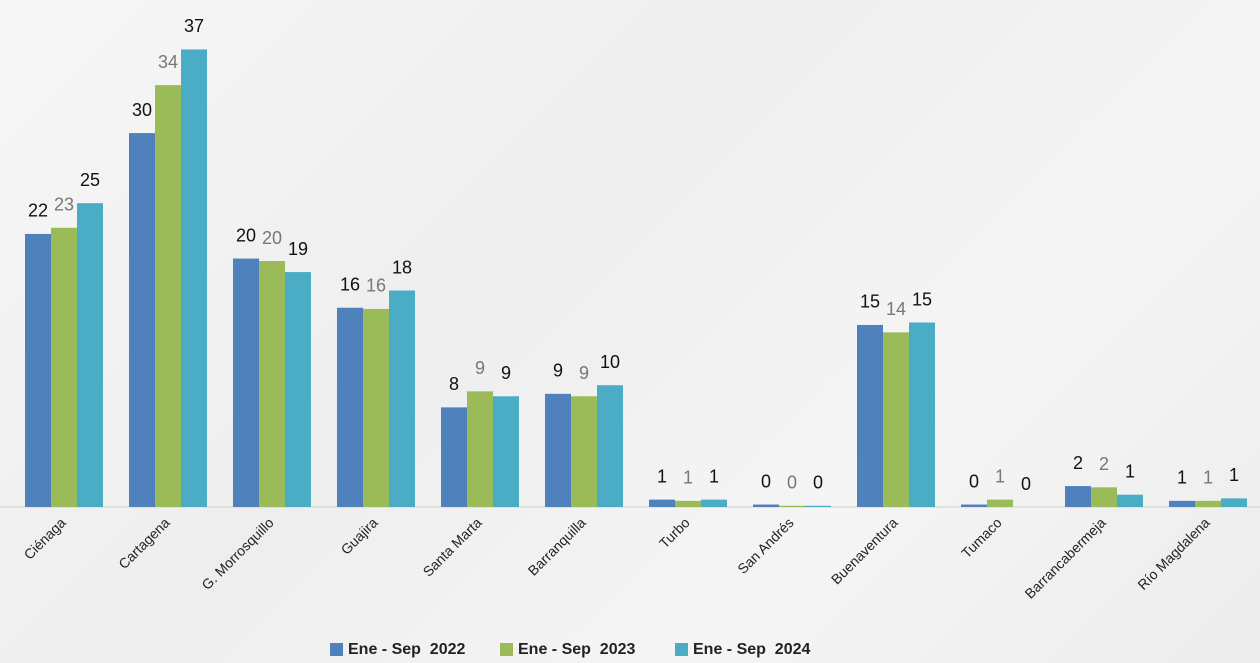  Describe the element at coordinates (38, 211) in the screenshot. I see `data-label: 22` at that location.